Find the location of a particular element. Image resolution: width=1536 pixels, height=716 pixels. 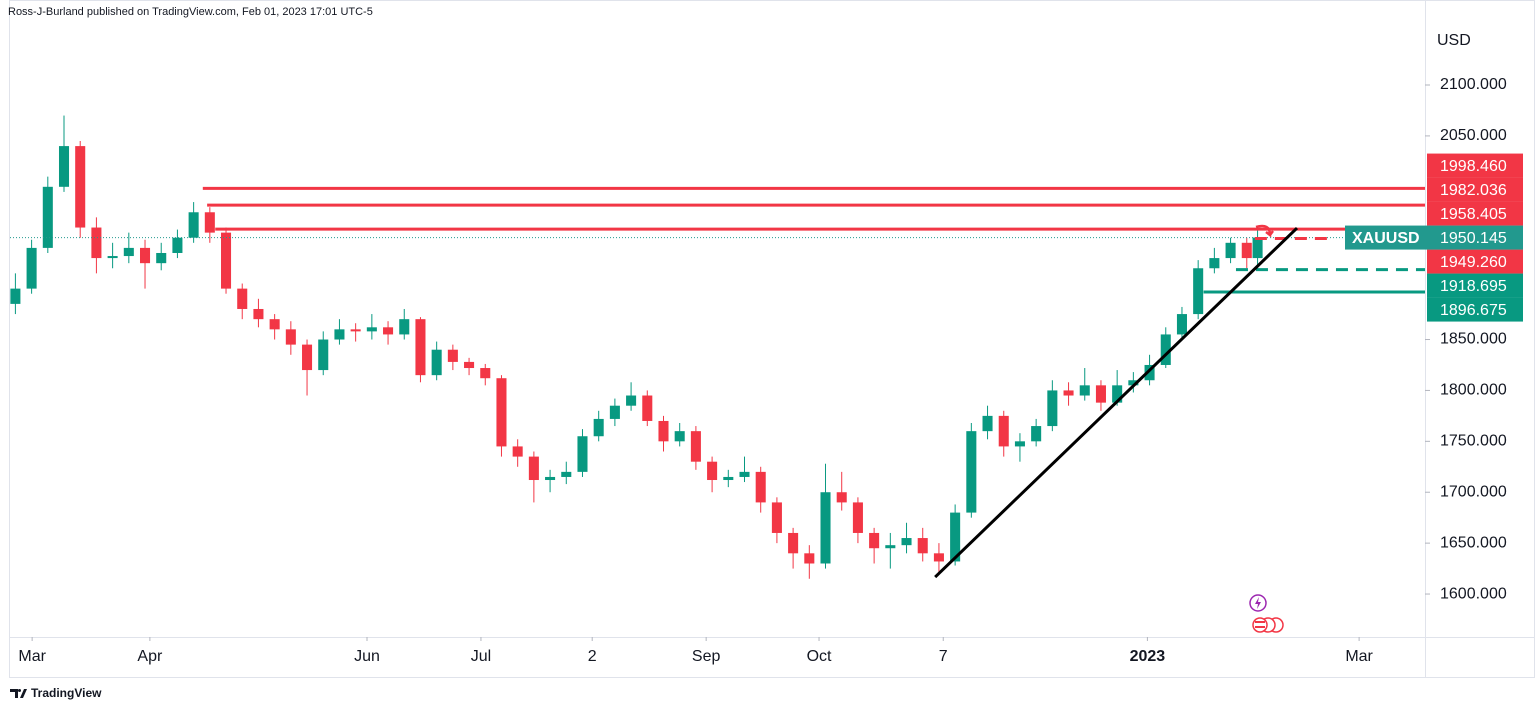

x-tick-label: Jun is located at coordinates (367, 656).